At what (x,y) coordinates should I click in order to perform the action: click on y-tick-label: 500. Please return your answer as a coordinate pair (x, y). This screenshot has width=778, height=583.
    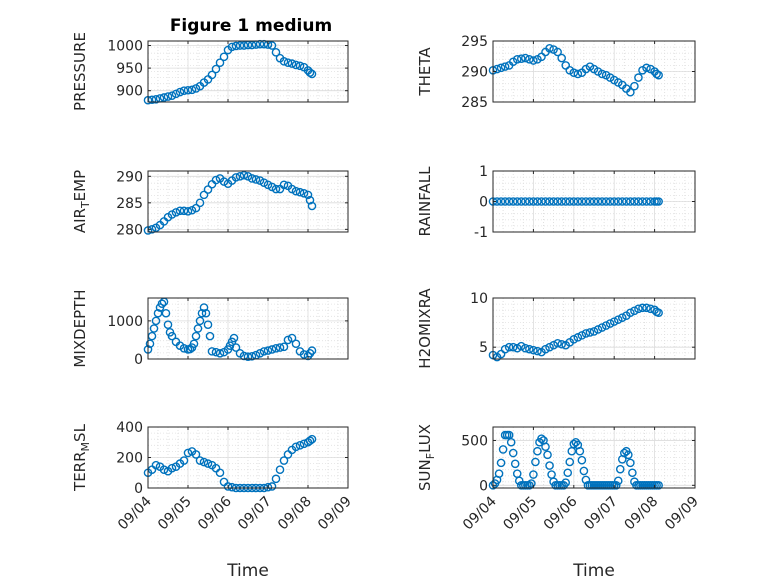
    Looking at the image, I should click on (474, 441).